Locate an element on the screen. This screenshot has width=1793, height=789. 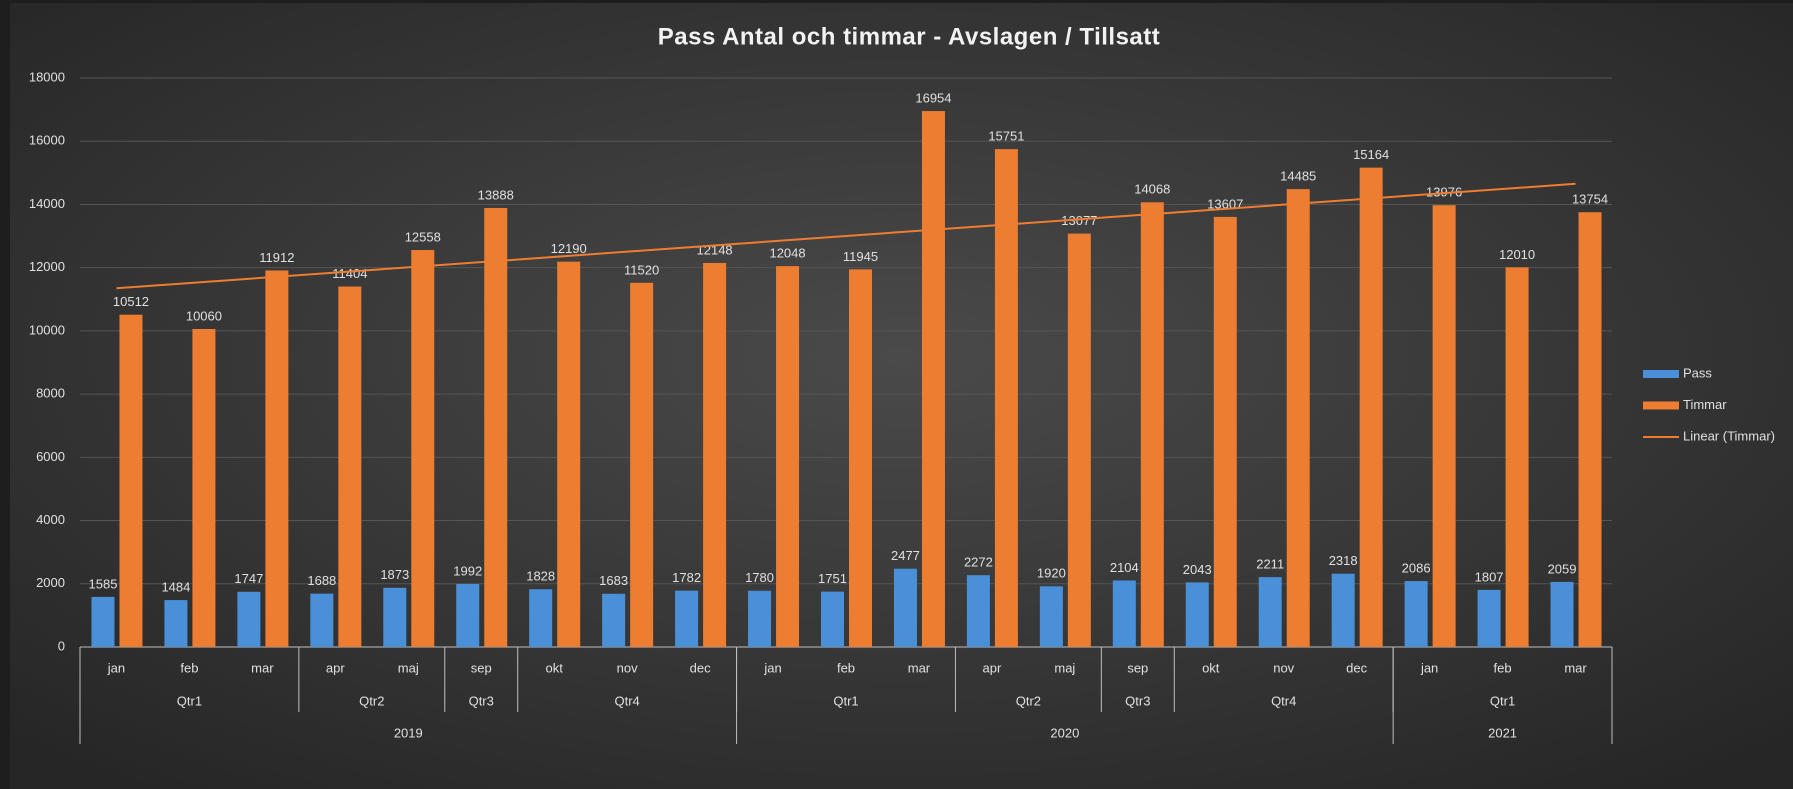
y-tick-label: 0 is located at coordinates (61, 645).